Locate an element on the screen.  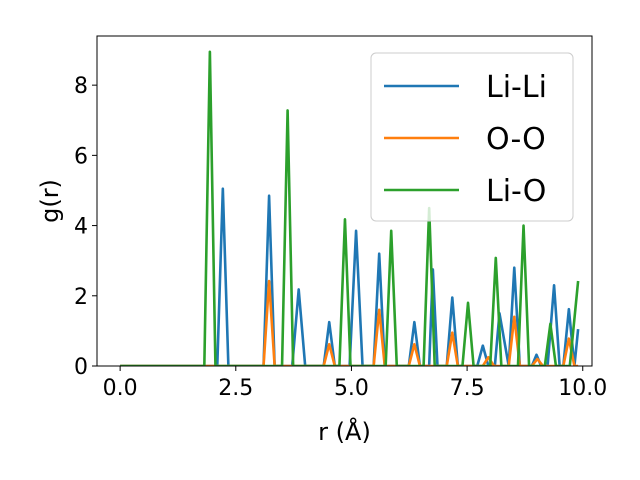
y-tick-label: 6 is located at coordinates (81, 156).